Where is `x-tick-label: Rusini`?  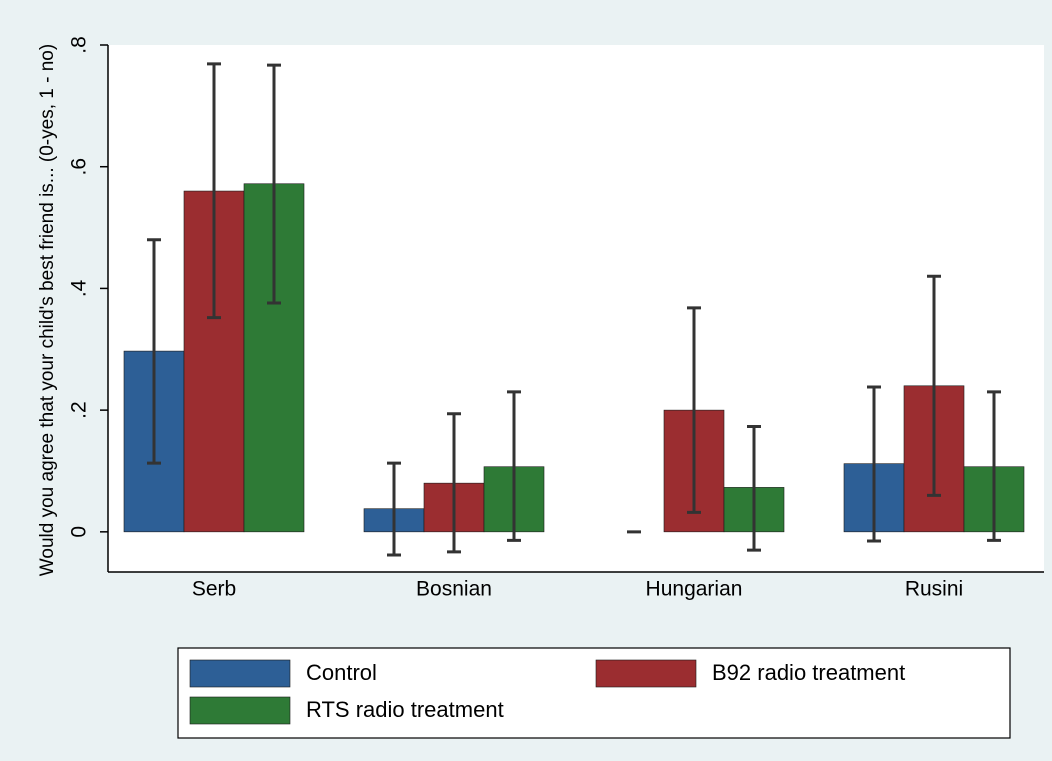
x-tick-label: Rusini is located at coordinates (934, 589).